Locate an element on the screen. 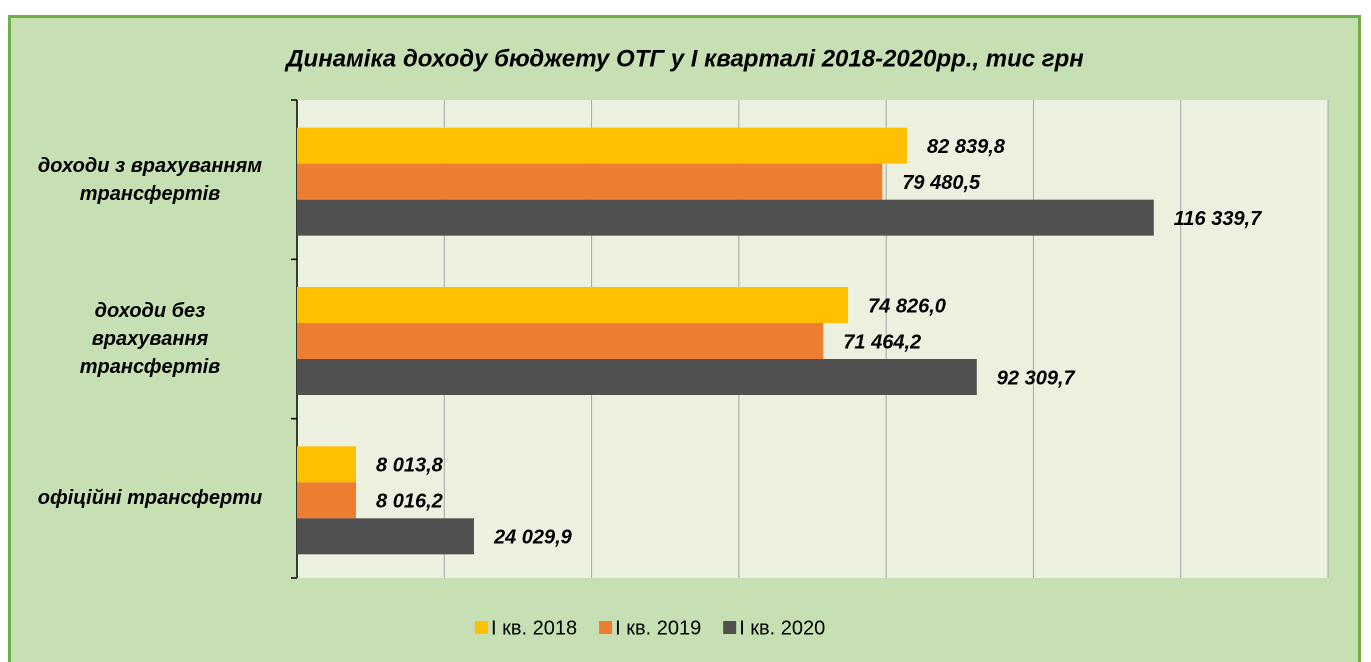 Image resolution: width=1371 pixels, height=662 pixels. legend-label: І кв. 2019 is located at coordinates (658, 628).